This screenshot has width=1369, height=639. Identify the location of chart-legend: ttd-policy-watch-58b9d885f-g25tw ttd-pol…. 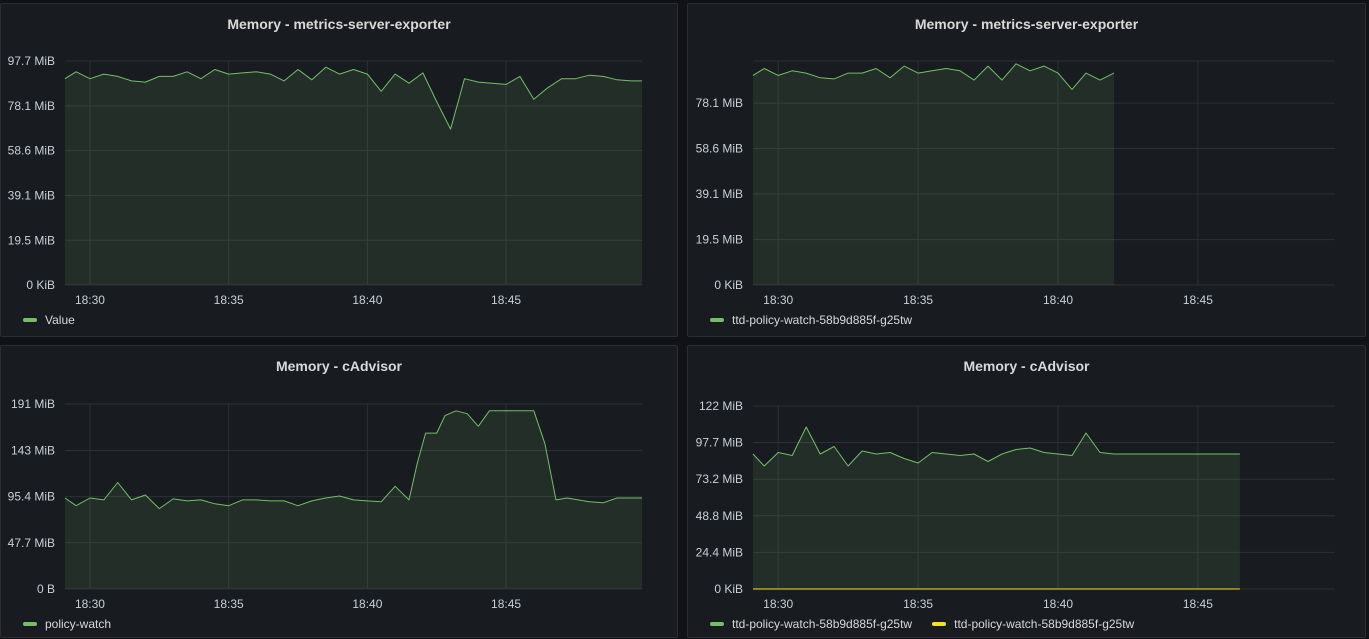
(922, 624).